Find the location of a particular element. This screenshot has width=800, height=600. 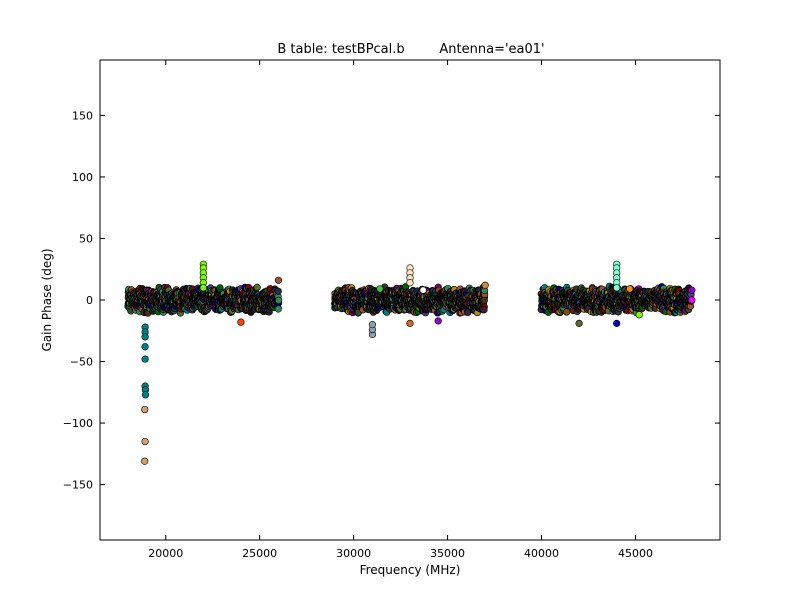

x-tick-label: 35000 is located at coordinates (447, 553).